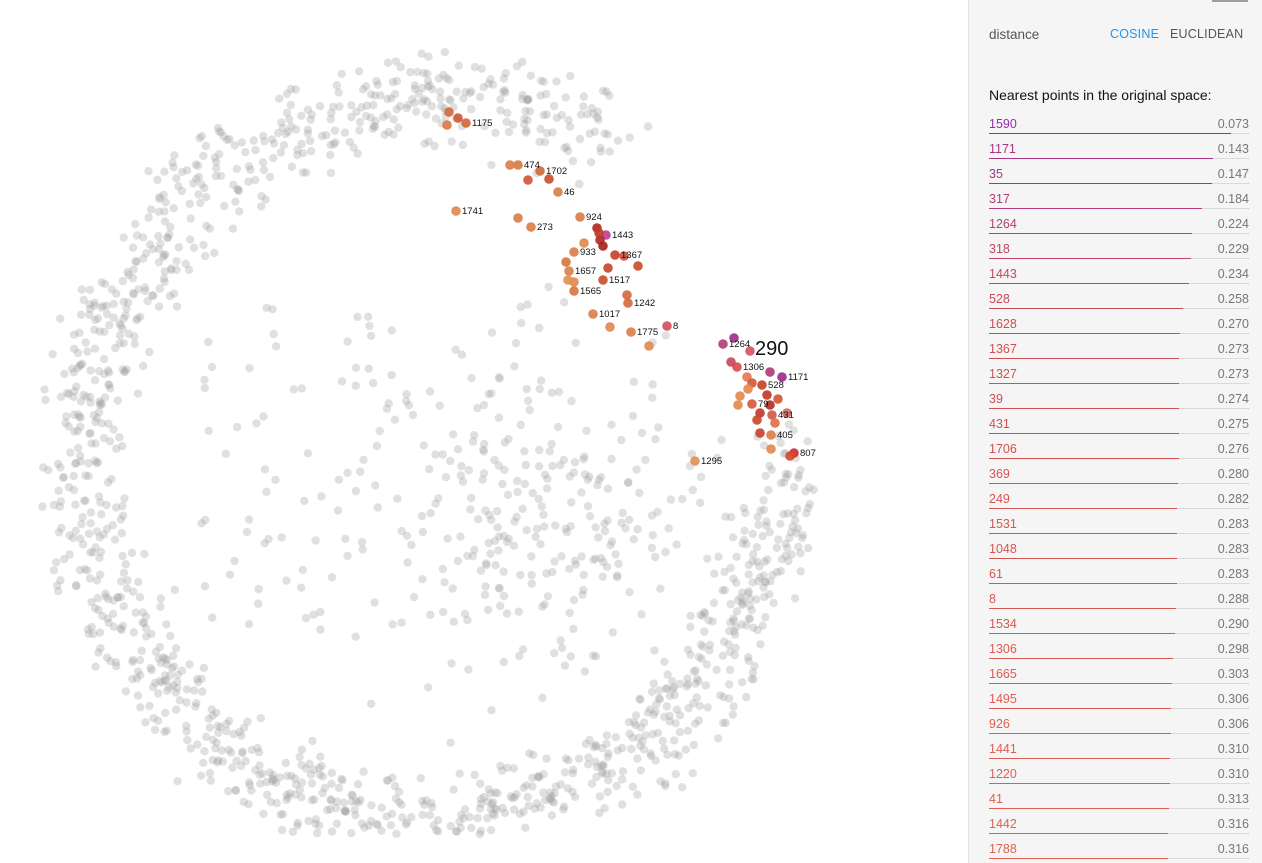  What do you see at coordinates (1119, 650) in the screenshot?
I see `nearest-point-row: 1306 0.298` at bounding box center [1119, 650].